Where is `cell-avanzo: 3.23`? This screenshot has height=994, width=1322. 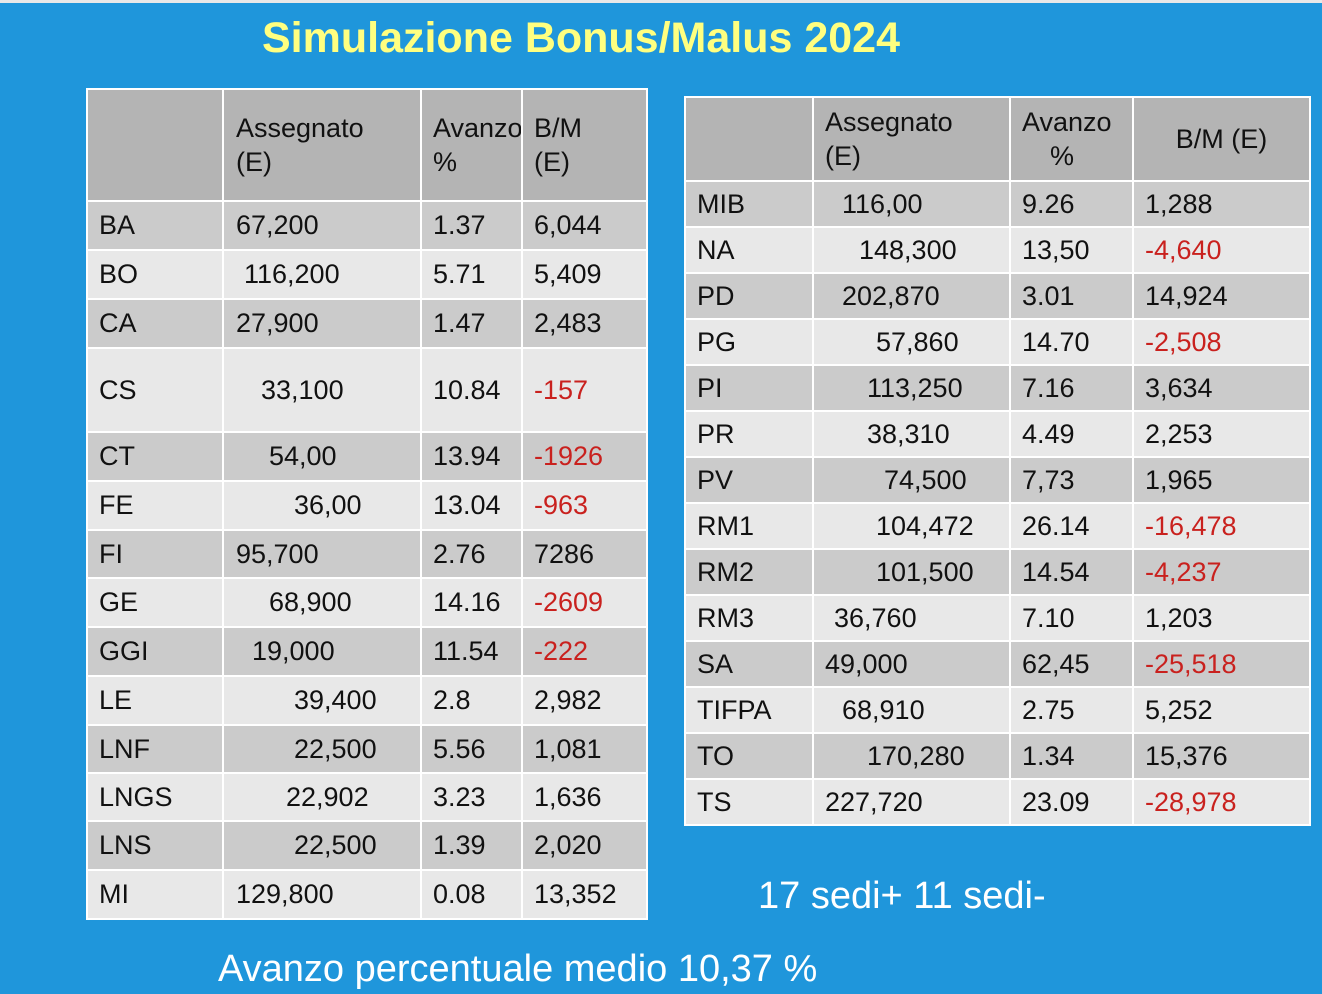
cell-avanzo: 3.23 is located at coordinates (471, 797).